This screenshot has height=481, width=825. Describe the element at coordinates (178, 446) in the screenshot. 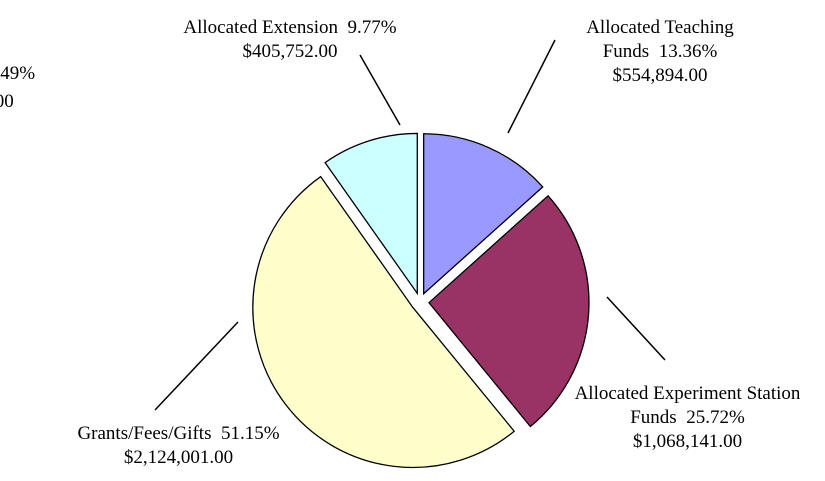

I see `slice-label: Grants/Fees/Gifts 51.15% $2,124,001.00` at that location.